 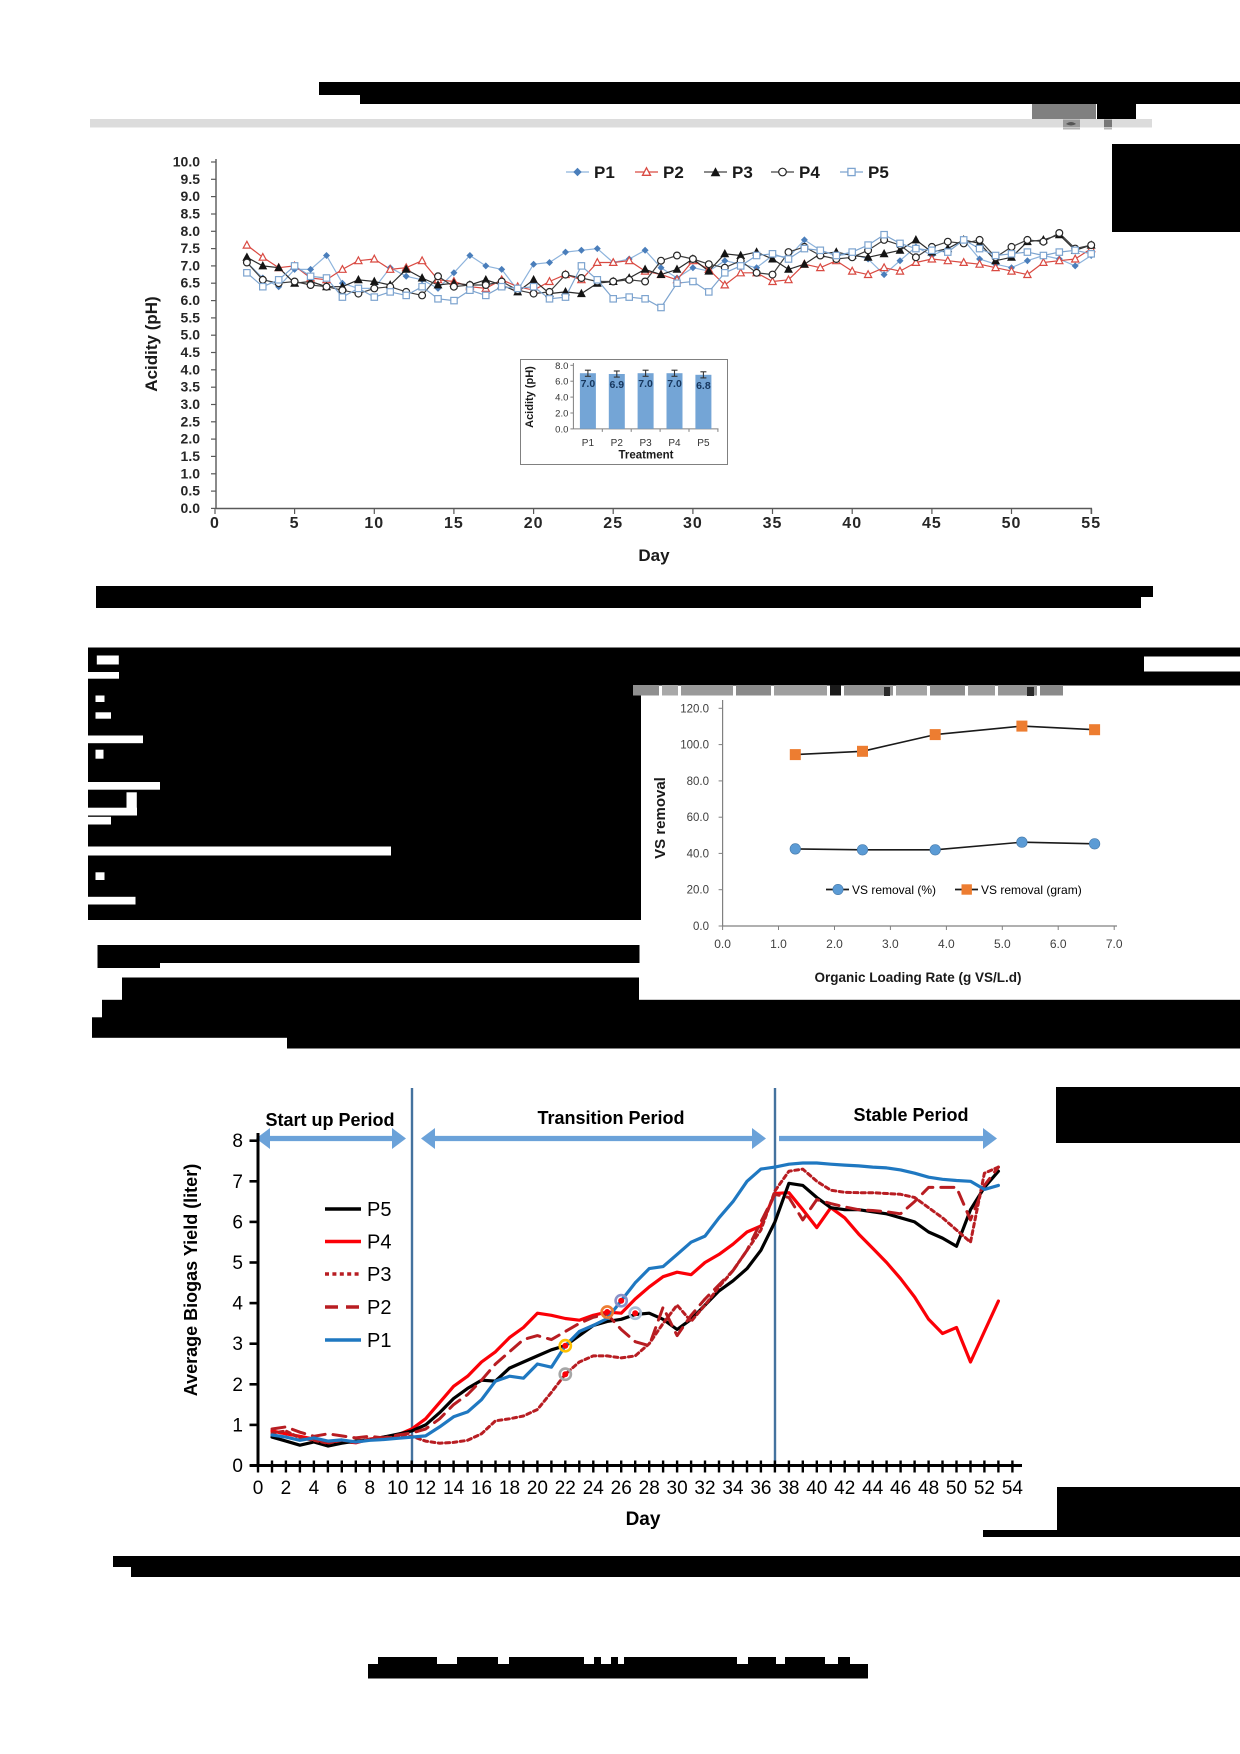 I want to click on svg-text:Organic Loading Rate (g VS/L.d: Organic Loading Rate (g VS/L.d), so click(x=917, y=977).